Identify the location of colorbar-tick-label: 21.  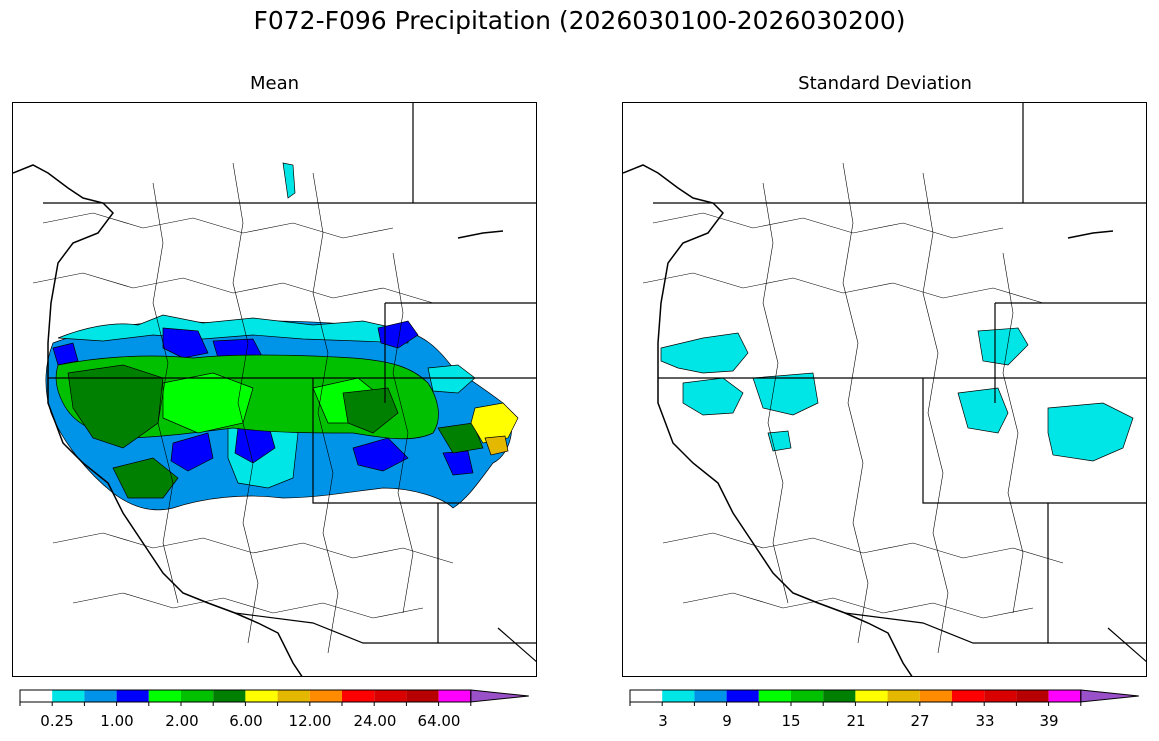
(856, 721).